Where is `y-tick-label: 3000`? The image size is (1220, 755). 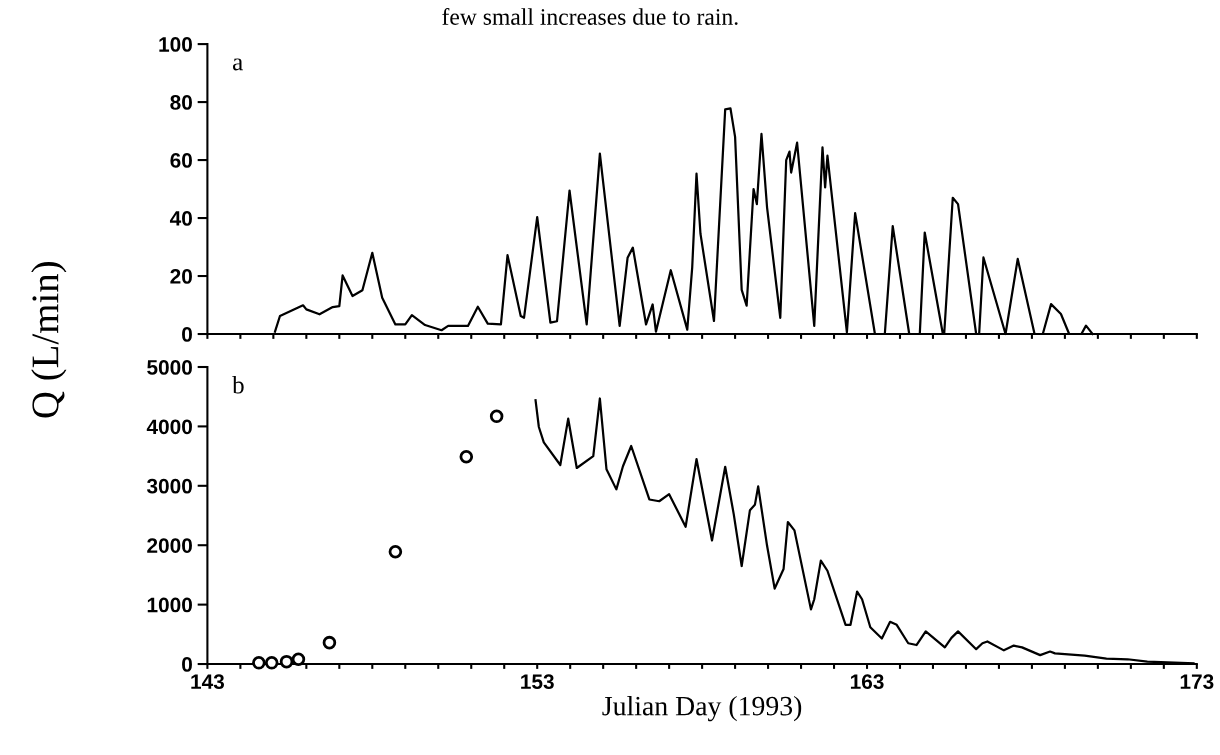 y-tick-label: 3000 is located at coordinates (169, 486).